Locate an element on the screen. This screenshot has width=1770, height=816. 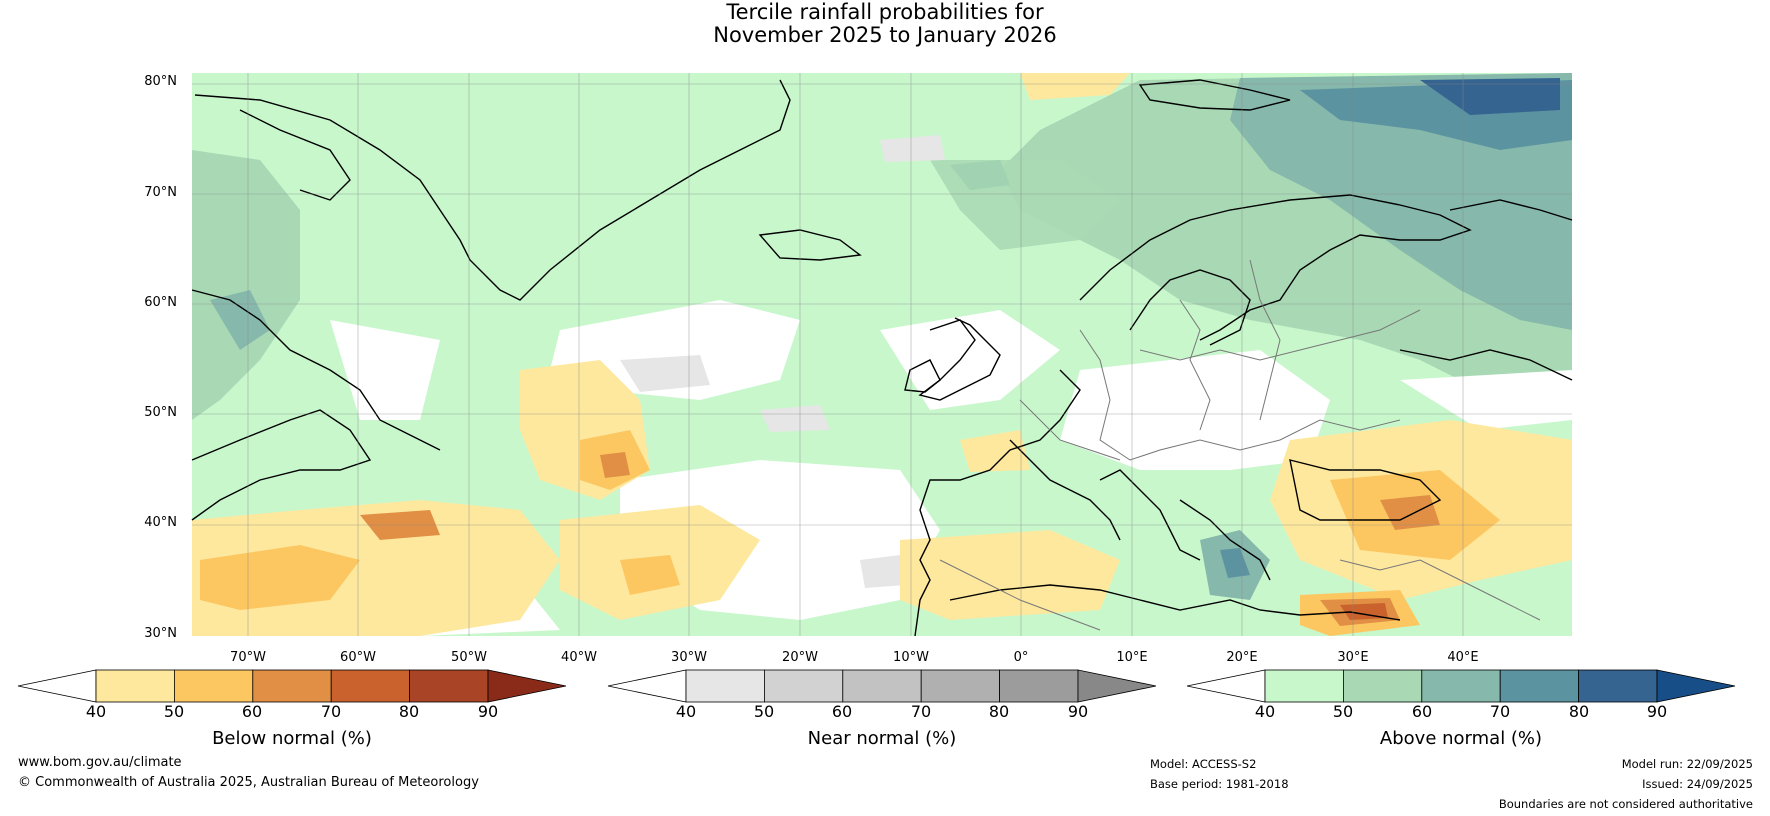
map-title-line1: Tercile rainfall probabilities for is located at coordinates (885, 12).